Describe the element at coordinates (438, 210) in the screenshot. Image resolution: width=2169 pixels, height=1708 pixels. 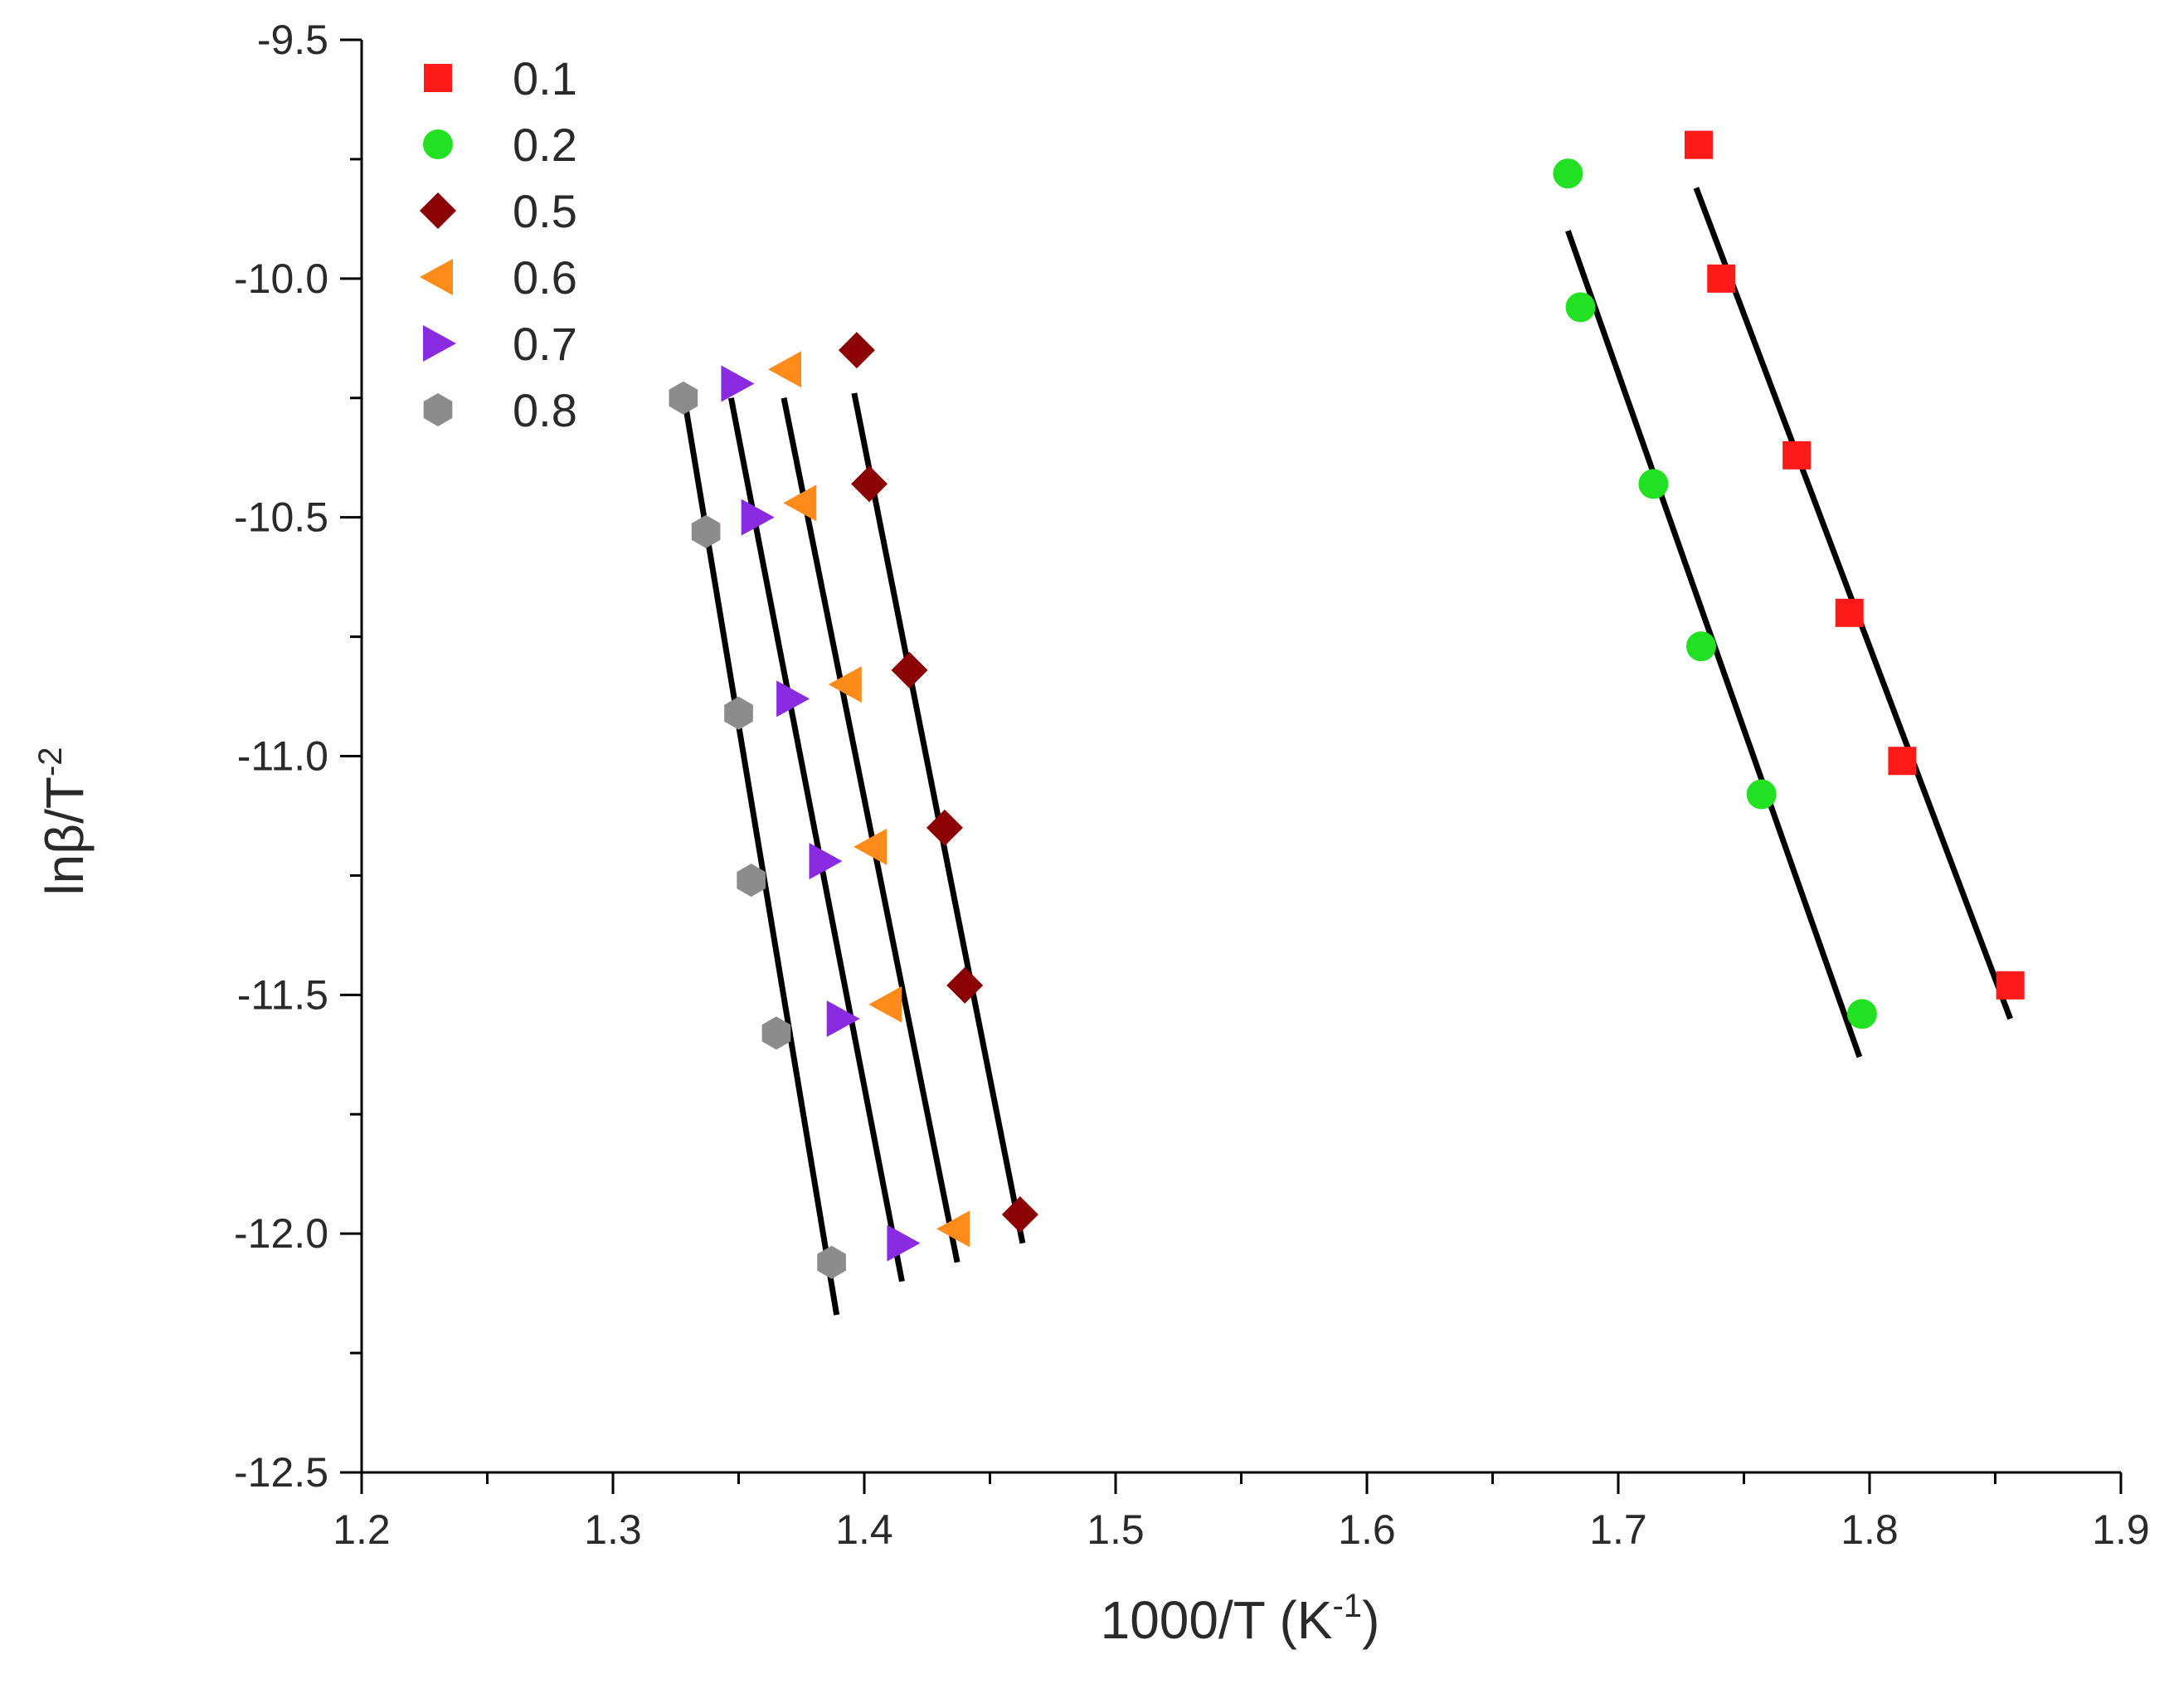
I see `legend-marker-0.5` at that location.